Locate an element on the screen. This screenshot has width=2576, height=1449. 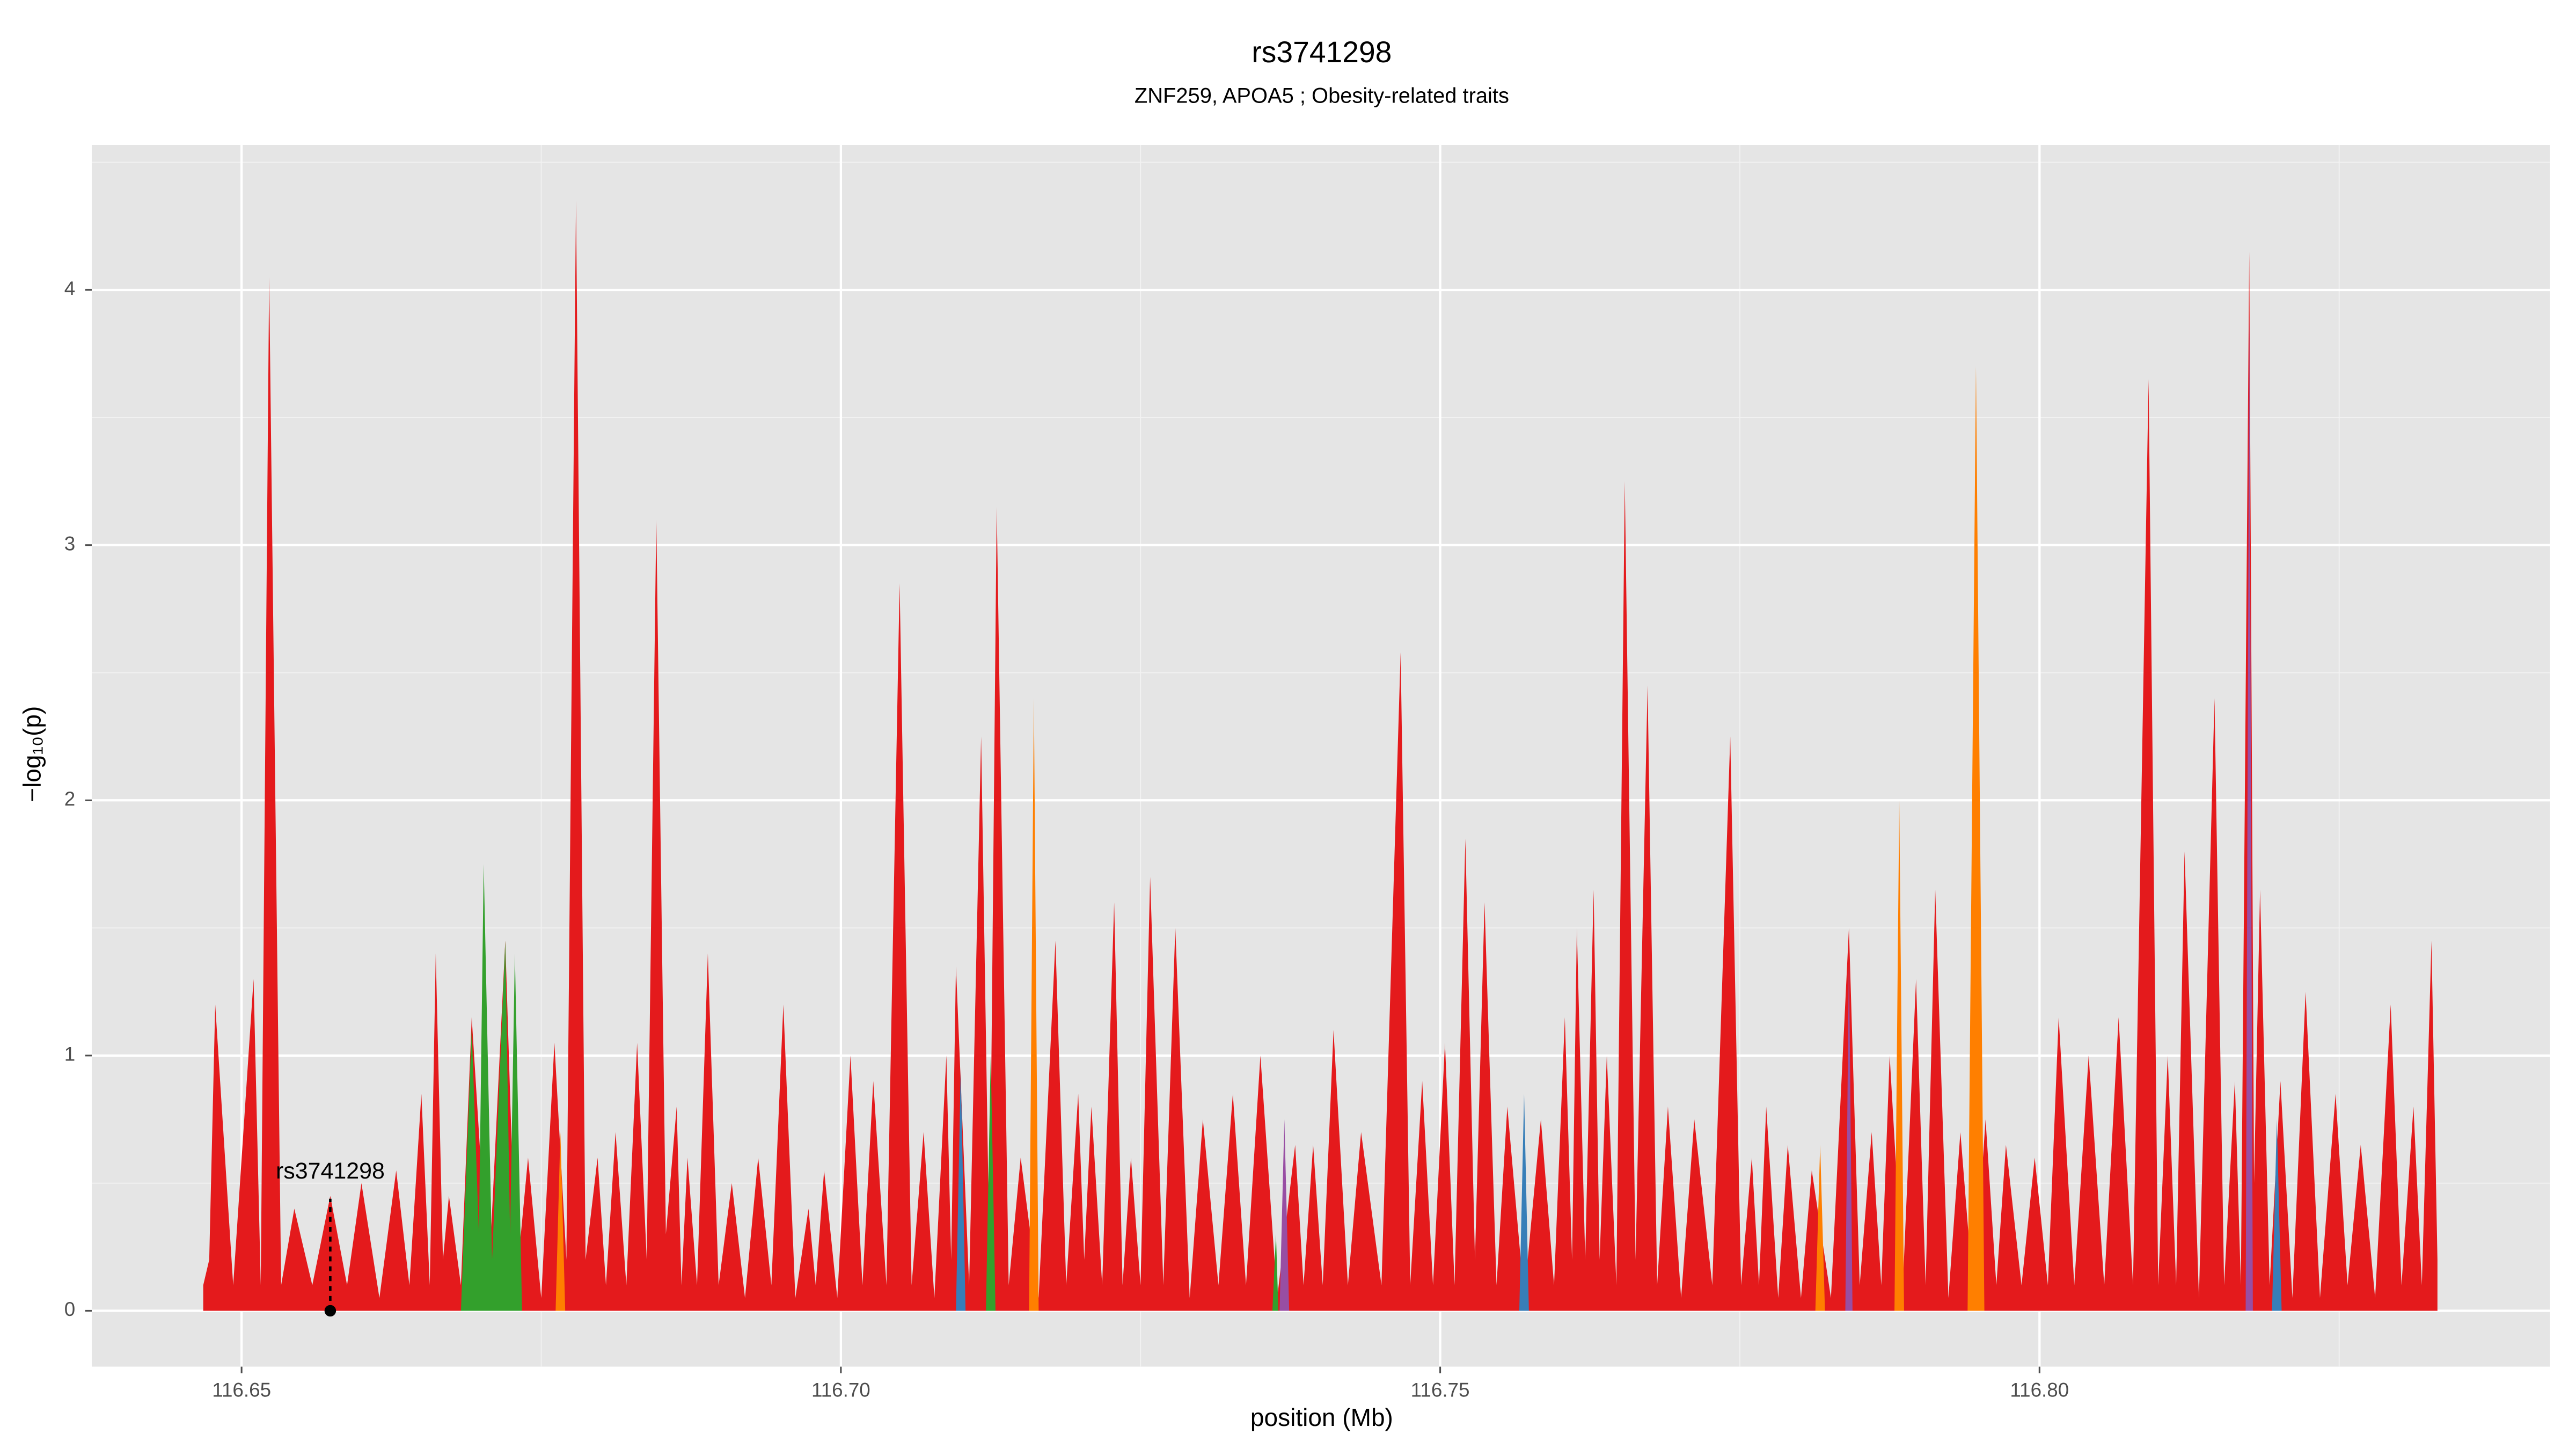
chart-title: rs3741298 is located at coordinates (1322, 52).